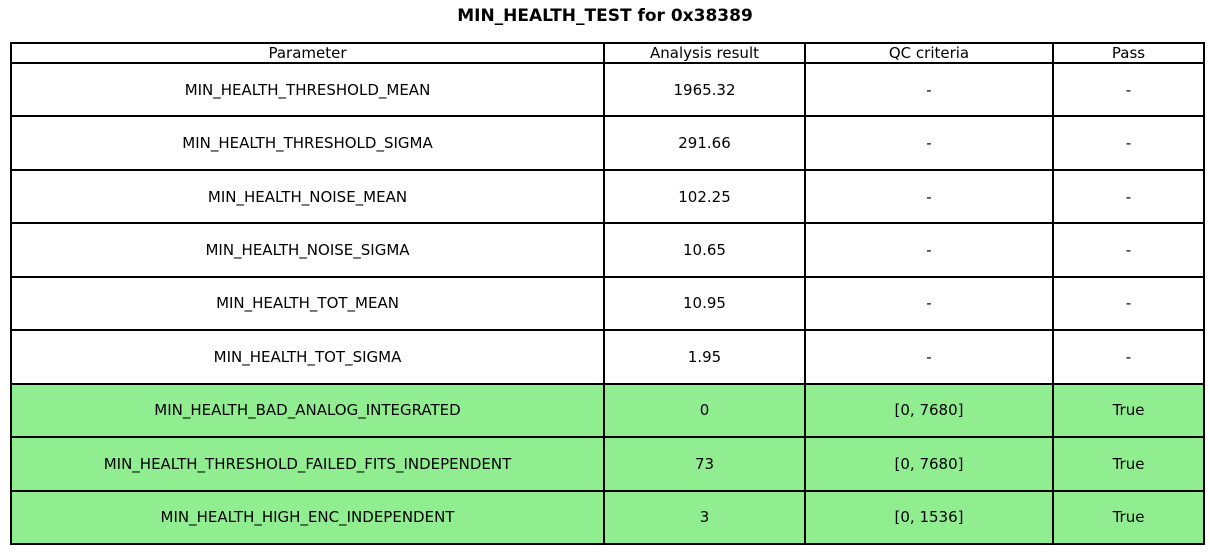 The height and width of the screenshot is (553, 1210). Describe the element at coordinates (307, 357) in the screenshot. I see `cell-parameter: MIN_HEALTH_TOT_SIGMA` at that location.